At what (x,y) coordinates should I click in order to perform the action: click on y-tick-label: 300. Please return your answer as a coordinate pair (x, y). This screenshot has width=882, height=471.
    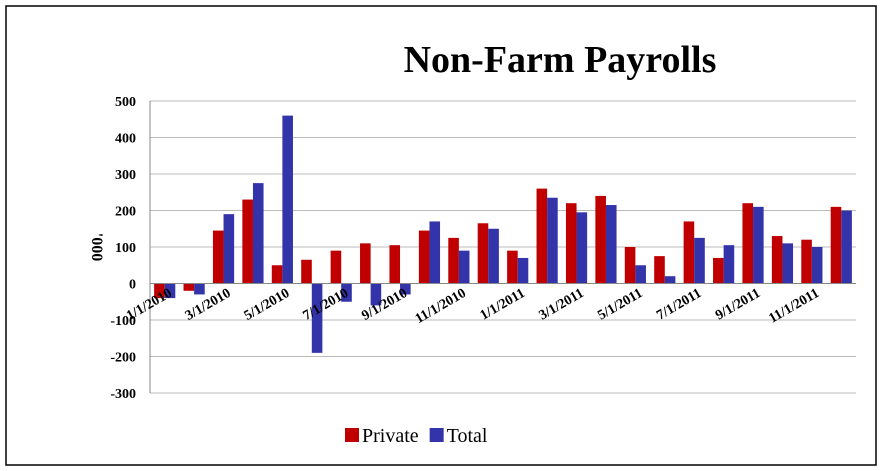
    Looking at the image, I should click on (125, 175).